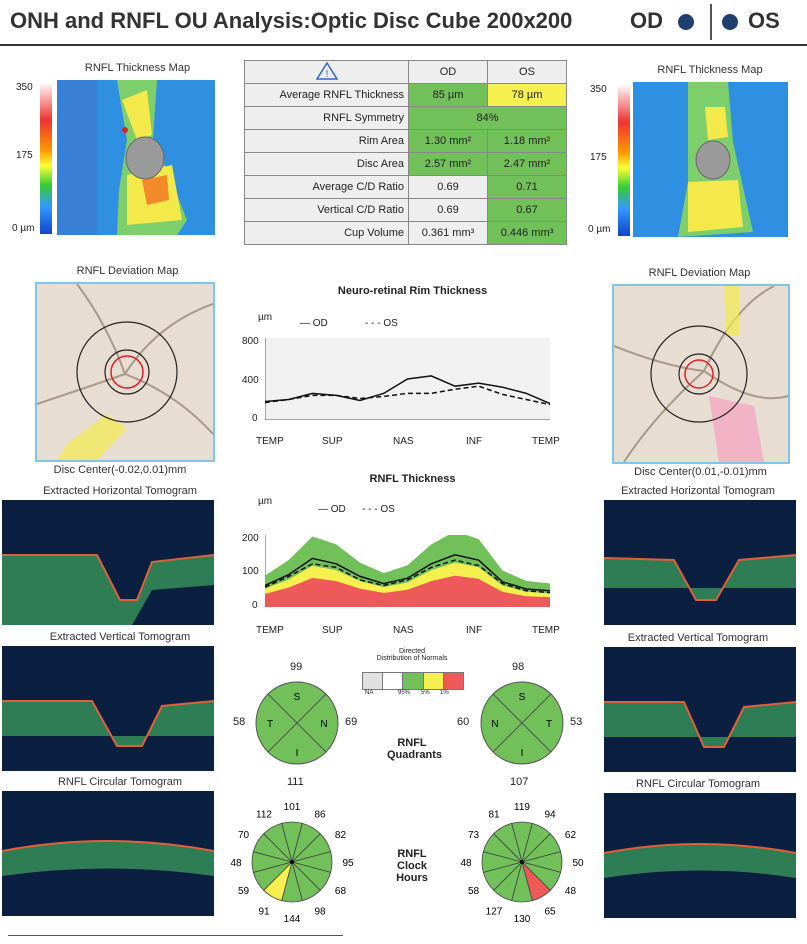 Image resolution: width=807 pixels, height=944 pixels. I want to click on od-horizontal-tomogram, so click(108, 562).